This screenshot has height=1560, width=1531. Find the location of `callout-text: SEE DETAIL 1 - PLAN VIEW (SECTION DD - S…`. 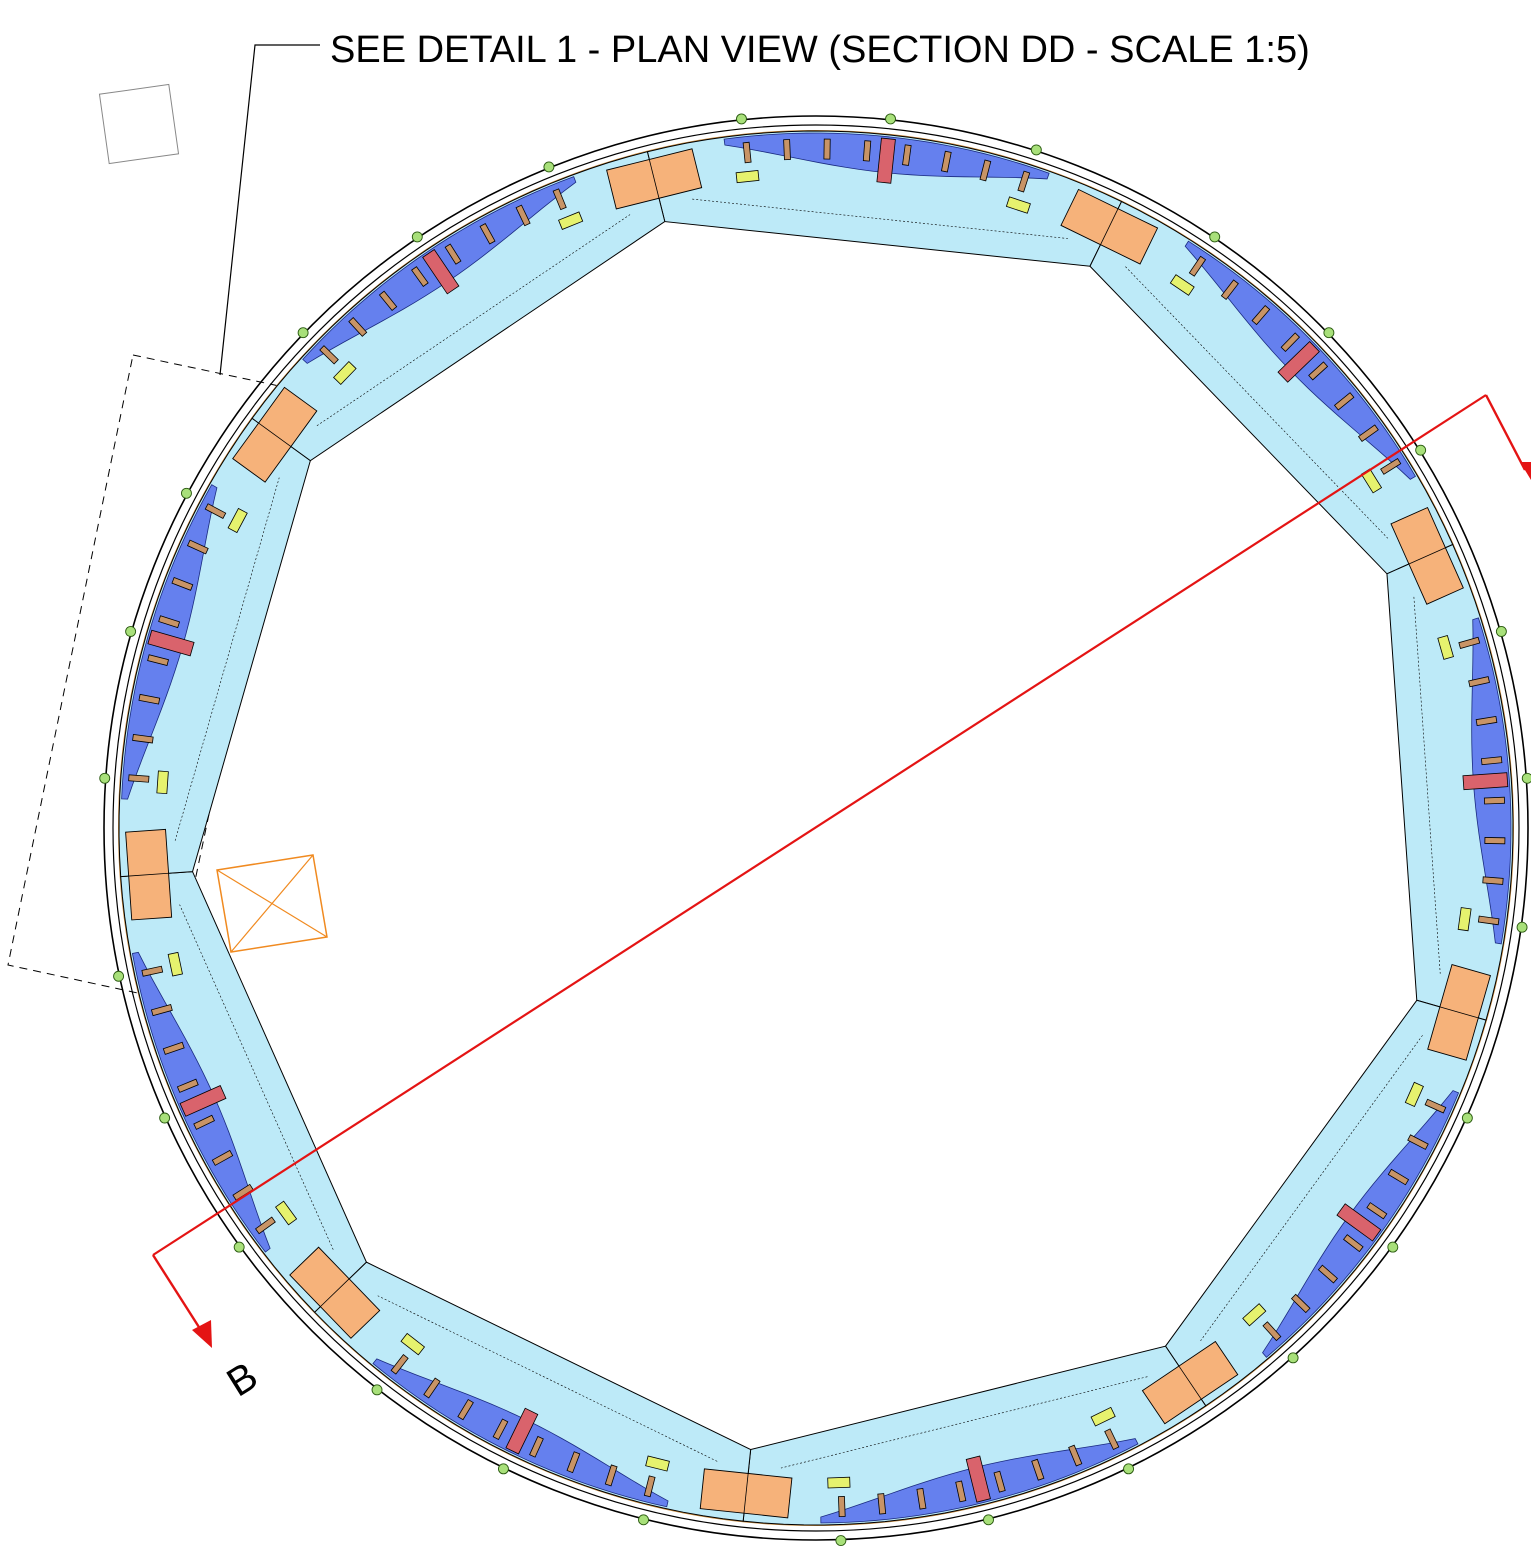

callout-text: SEE DETAIL 1 - PLAN VIEW (SECTION DD - S… is located at coordinates (820, 50).